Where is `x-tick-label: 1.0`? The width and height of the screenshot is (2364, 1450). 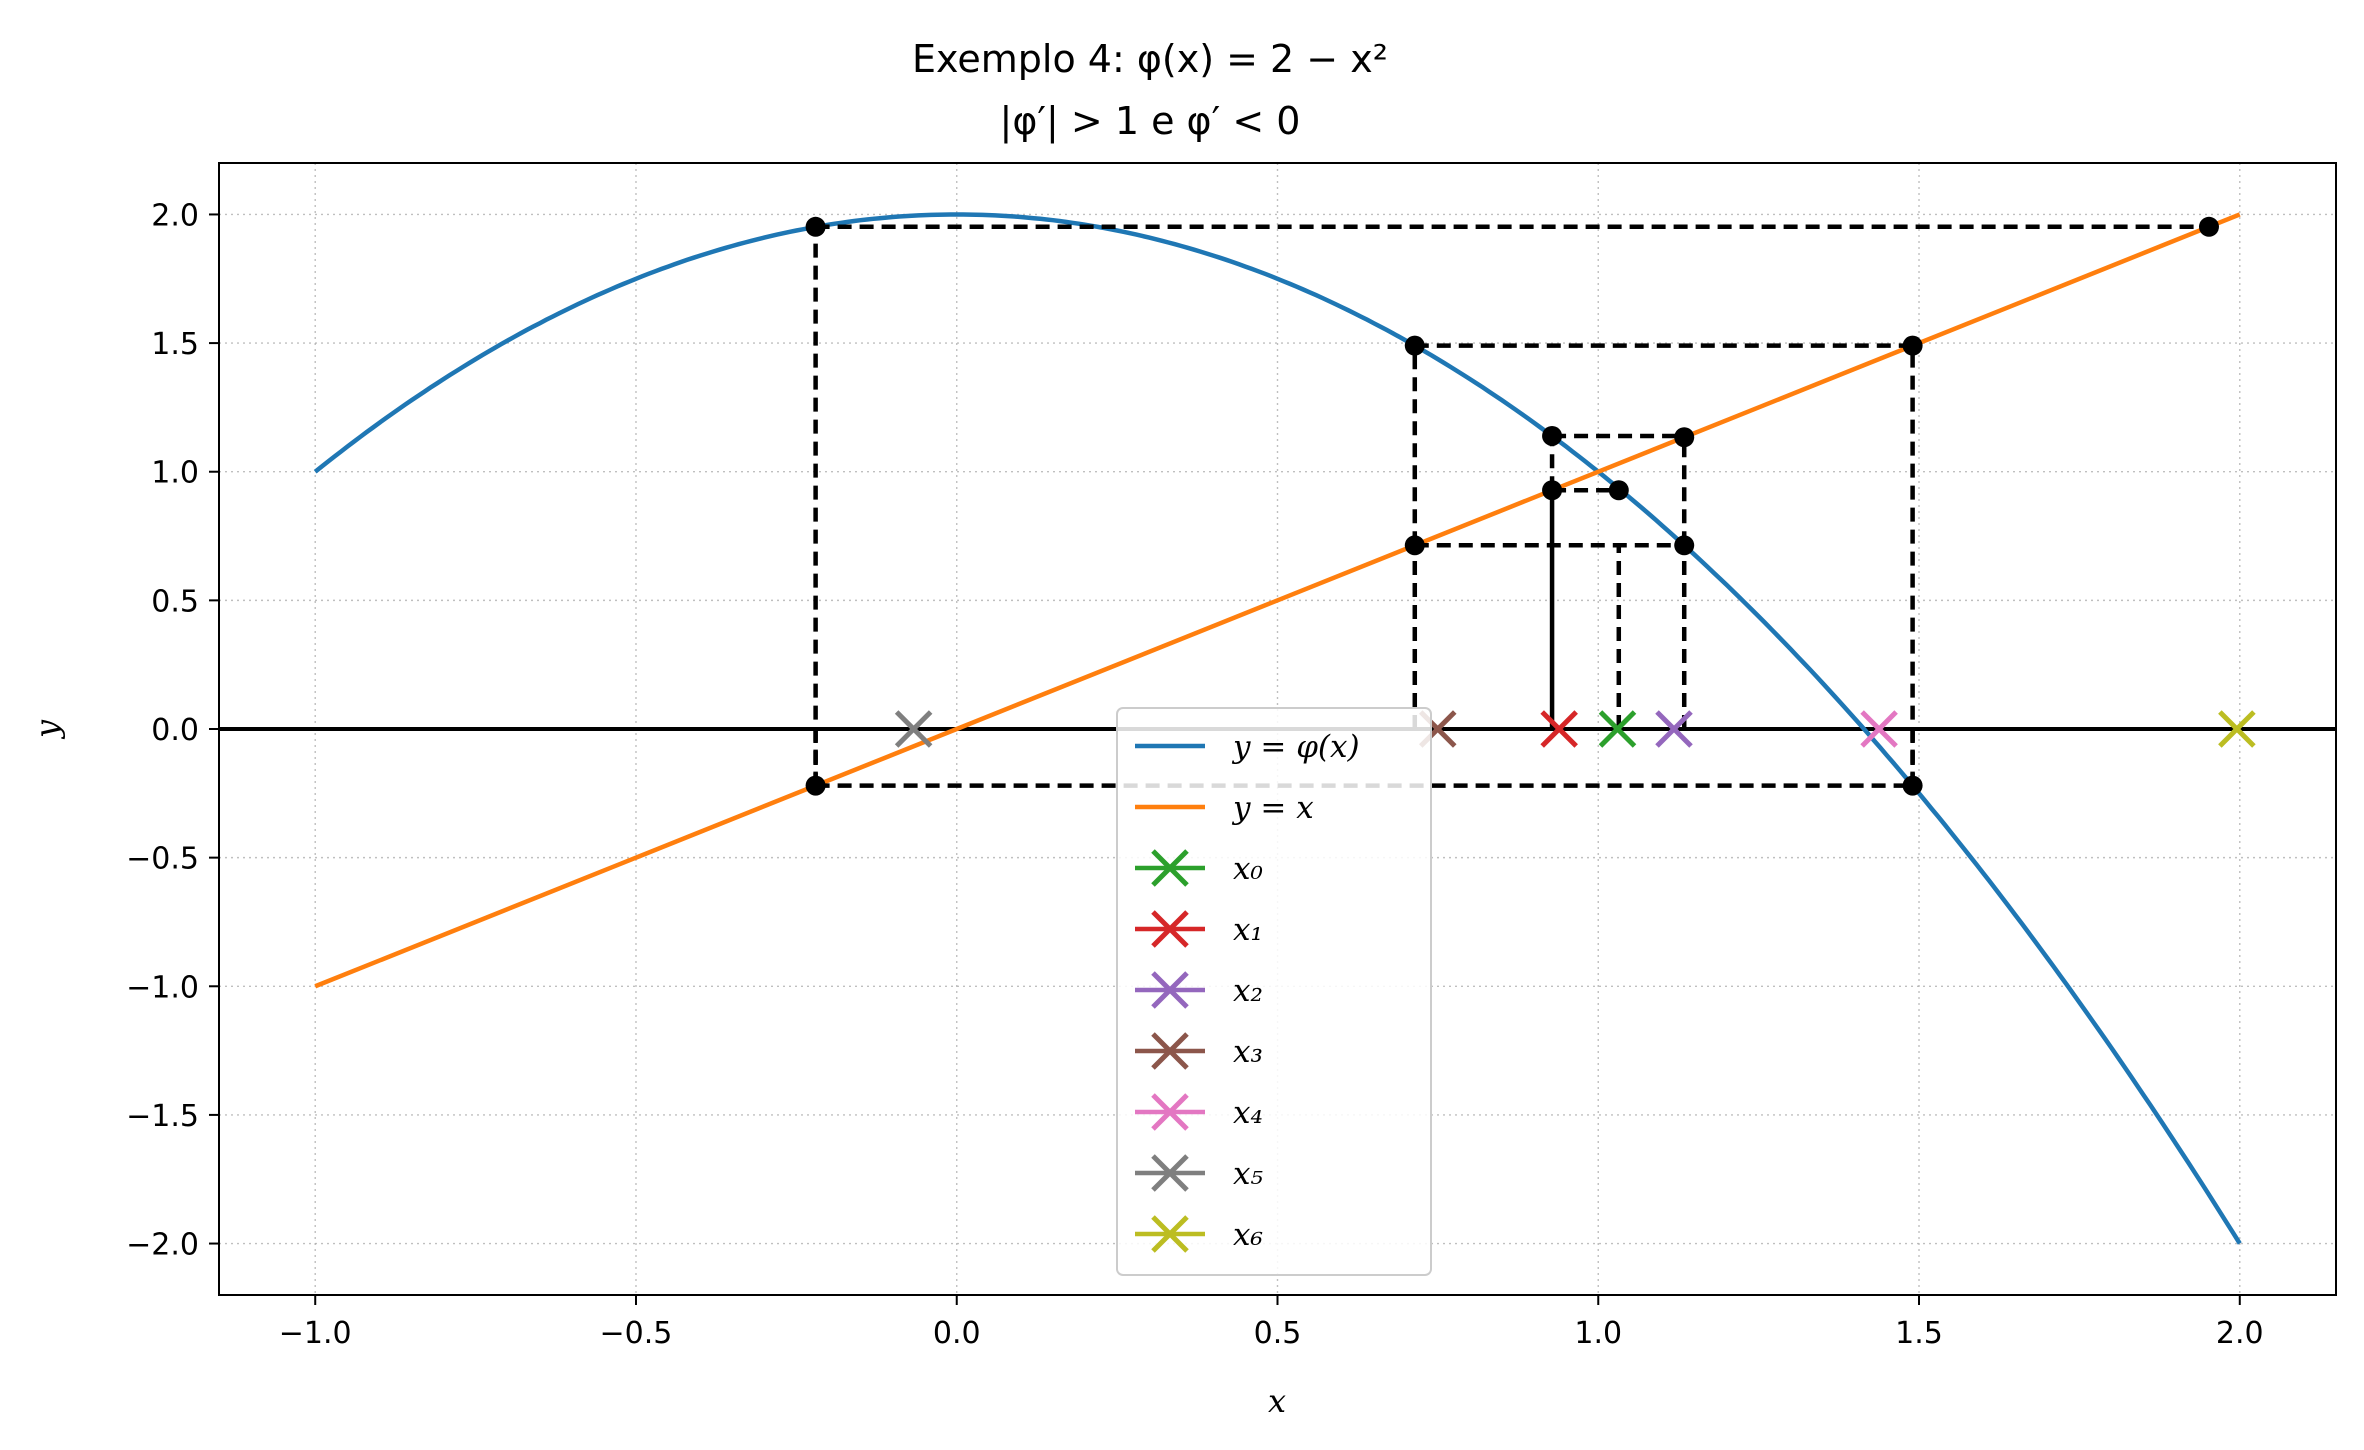
x-tick-label: 1.0 is located at coordinates (1598, 1333).